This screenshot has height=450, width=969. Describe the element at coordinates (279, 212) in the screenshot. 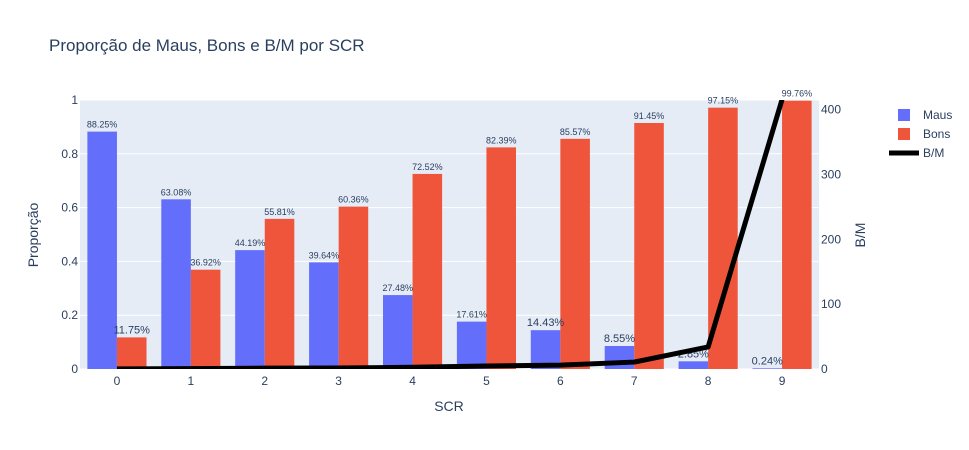

I see `bar-data-label: 55.81%` at that location.